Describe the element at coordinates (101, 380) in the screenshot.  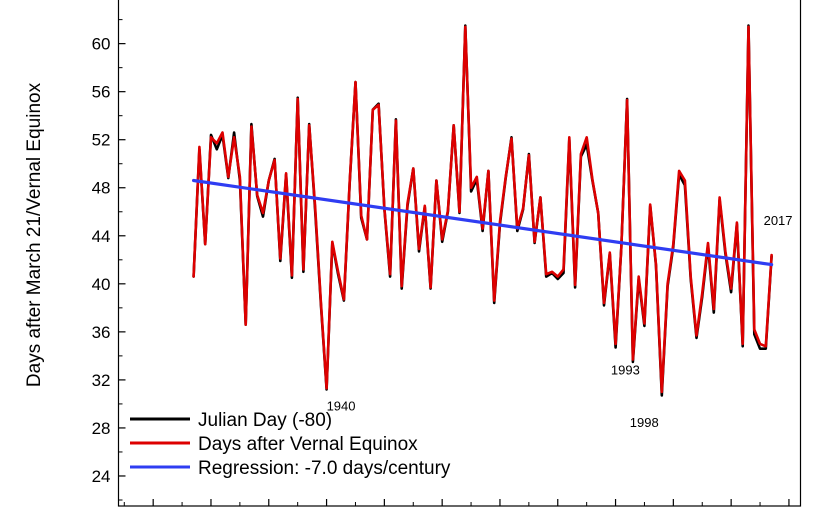
I see `y-tick-label: 32` at that location.